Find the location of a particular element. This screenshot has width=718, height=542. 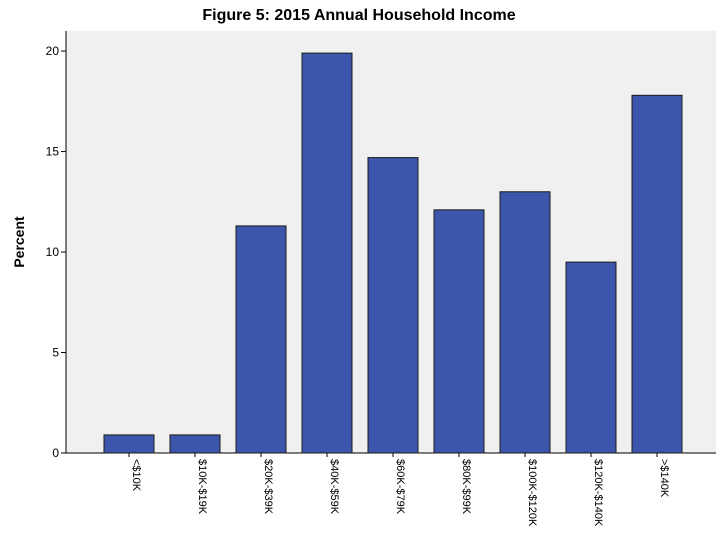

x-tick-label: $100K-$120K is located at coordinates (532, 493).